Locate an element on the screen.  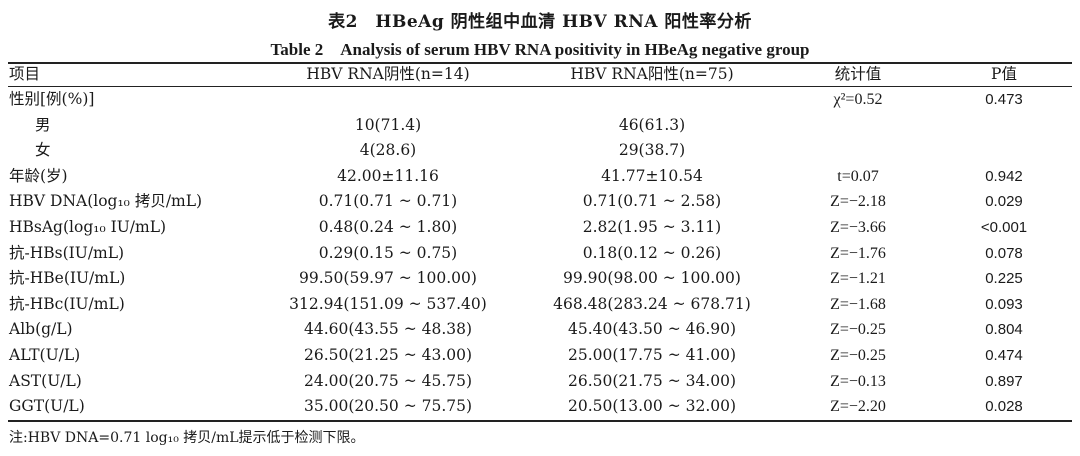
rna-negative-value: 42.00±11.16 is located at coordinates (388, 175).